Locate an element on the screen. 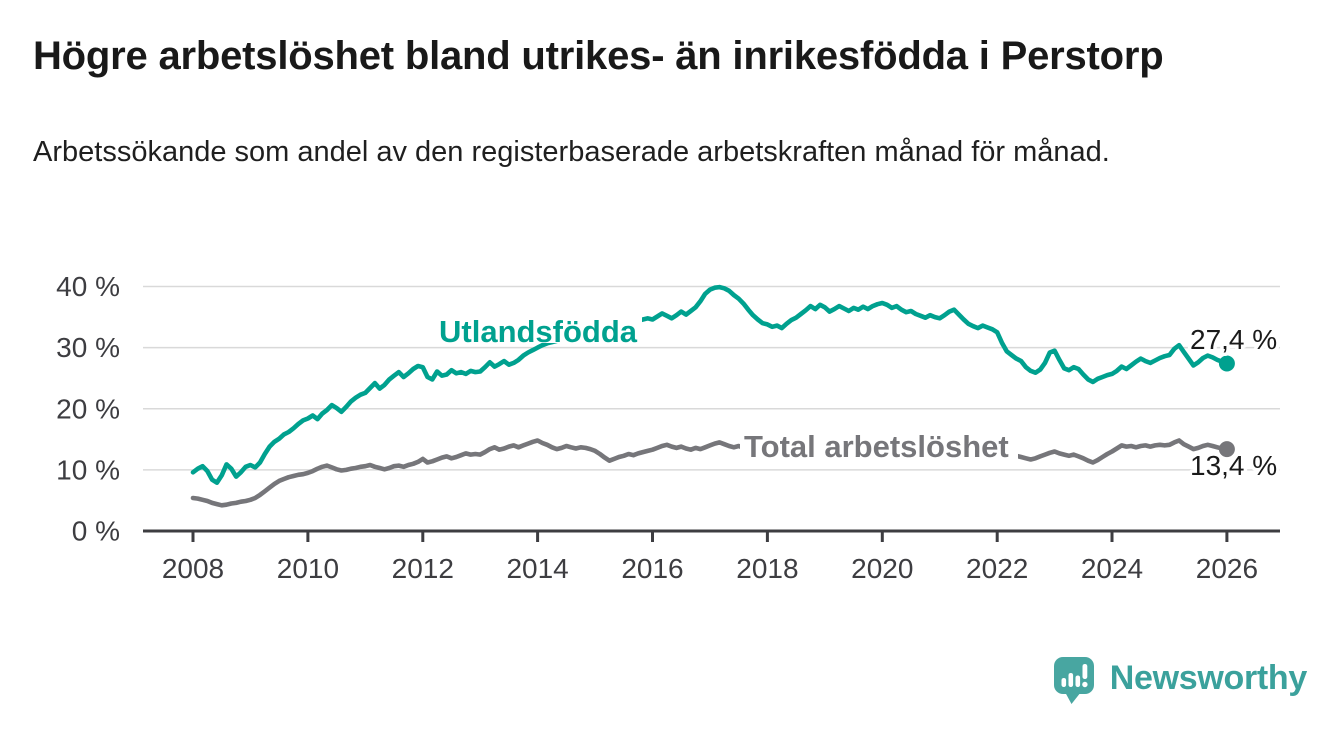  series-end-value: 13,4 % is located at coordinates (1233, 465).